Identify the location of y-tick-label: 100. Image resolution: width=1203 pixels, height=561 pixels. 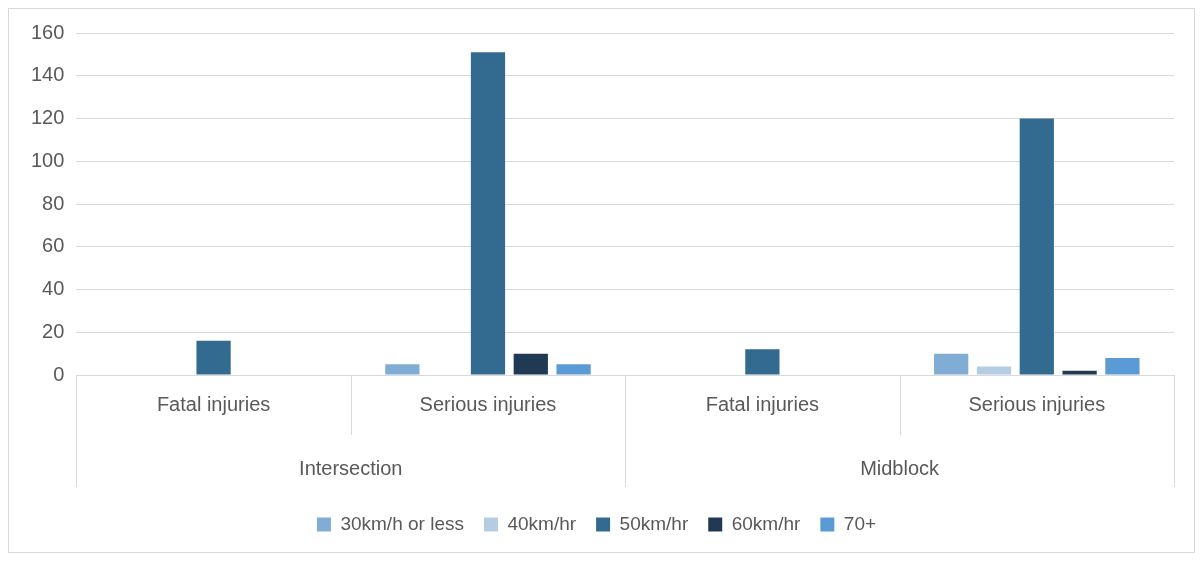
(47, 159).